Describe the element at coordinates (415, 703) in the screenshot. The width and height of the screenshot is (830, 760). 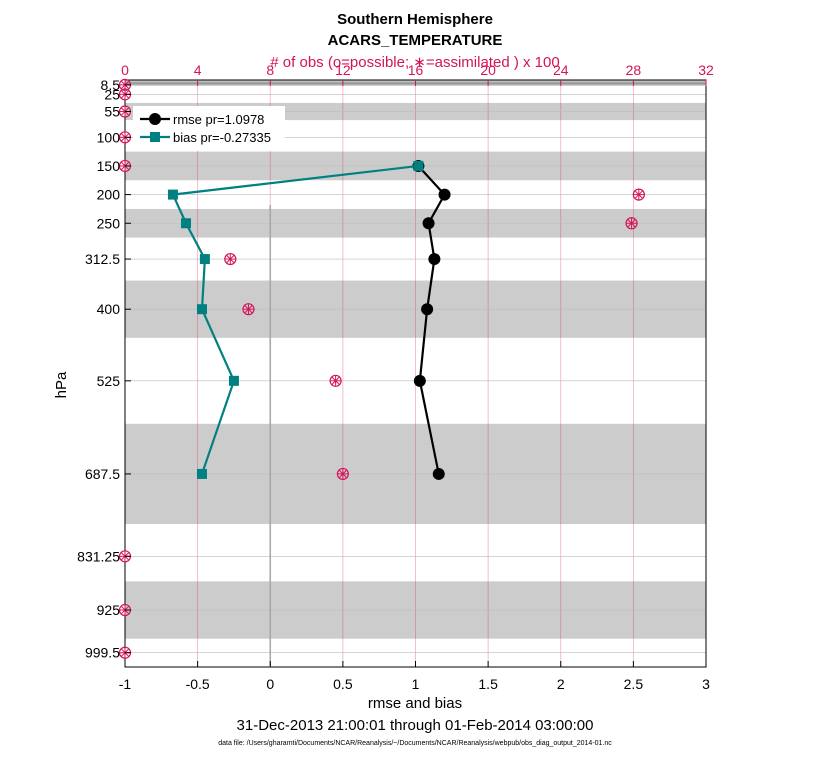
I see `x-axis-label: rmse and bias` at that location.